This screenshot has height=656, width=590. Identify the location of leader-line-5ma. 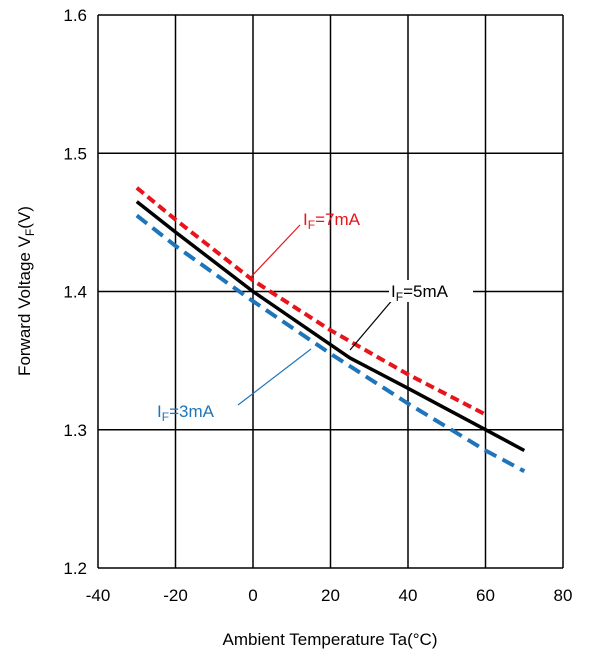
(372, 324).